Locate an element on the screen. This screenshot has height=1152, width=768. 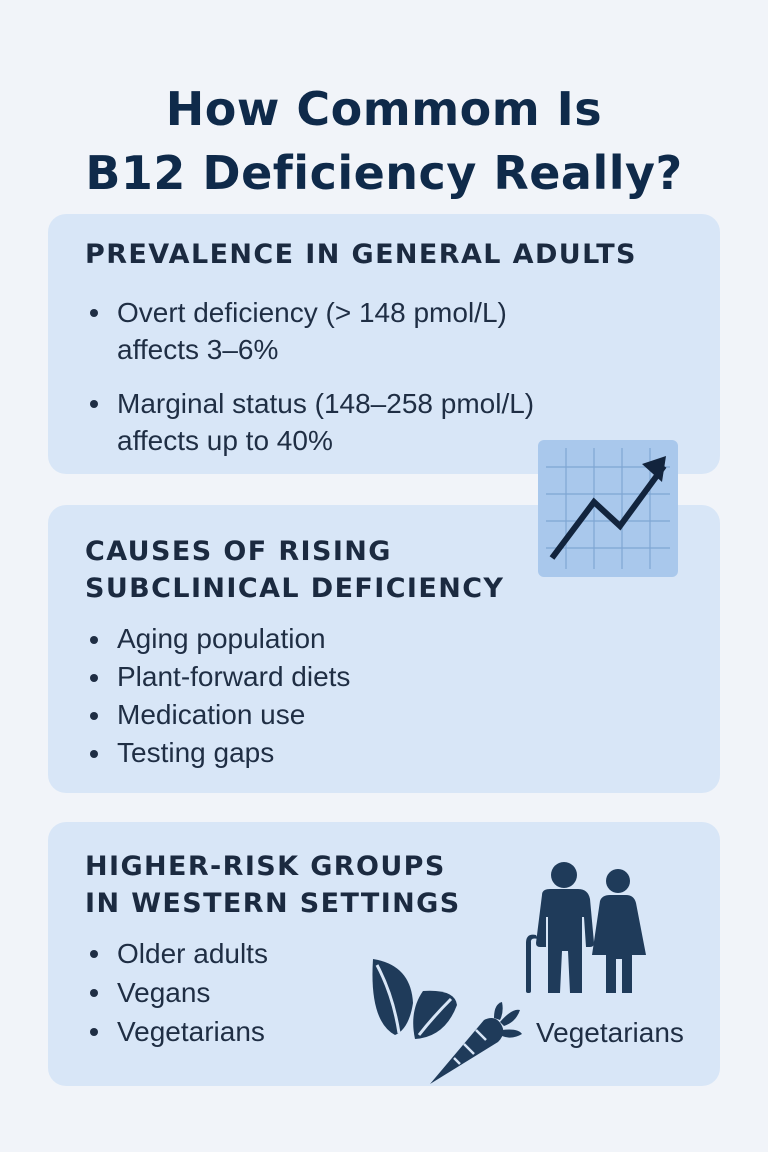
causes-heading-line-1: CAUSES OF RISING is located at coordinates (238, 551).